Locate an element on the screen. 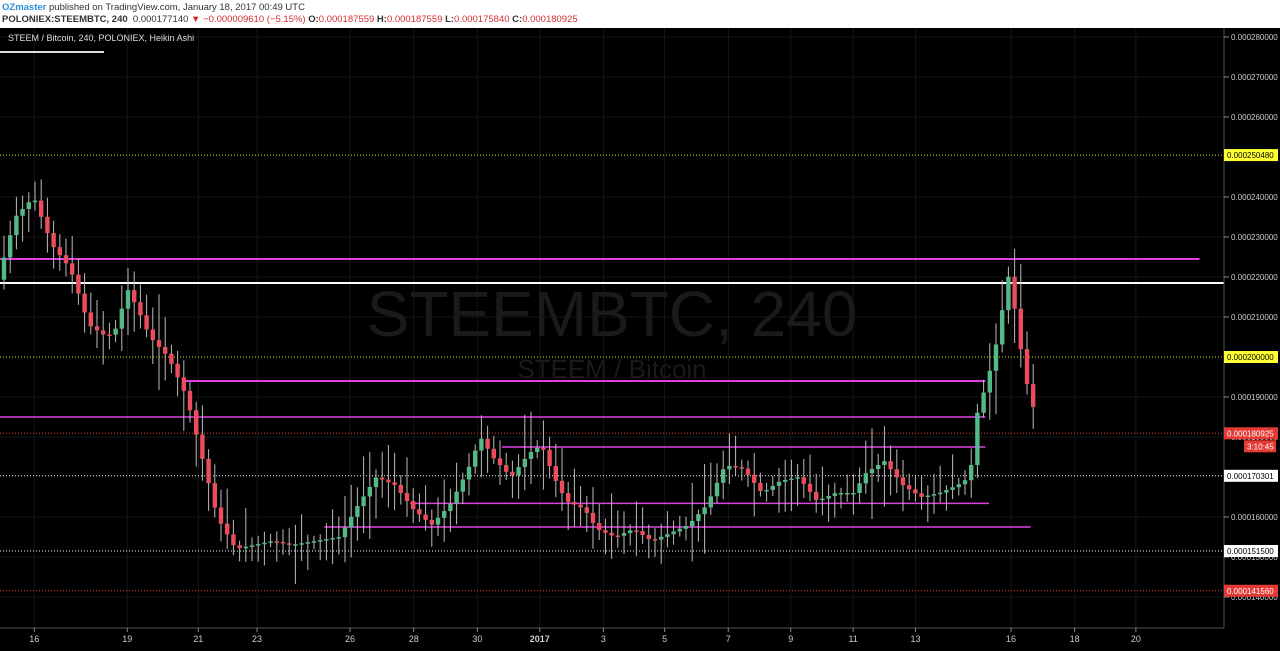 The height and width of the screenshot is (651, 1280). x-tick-label-0: 16 is located at coordinates (34, 639).